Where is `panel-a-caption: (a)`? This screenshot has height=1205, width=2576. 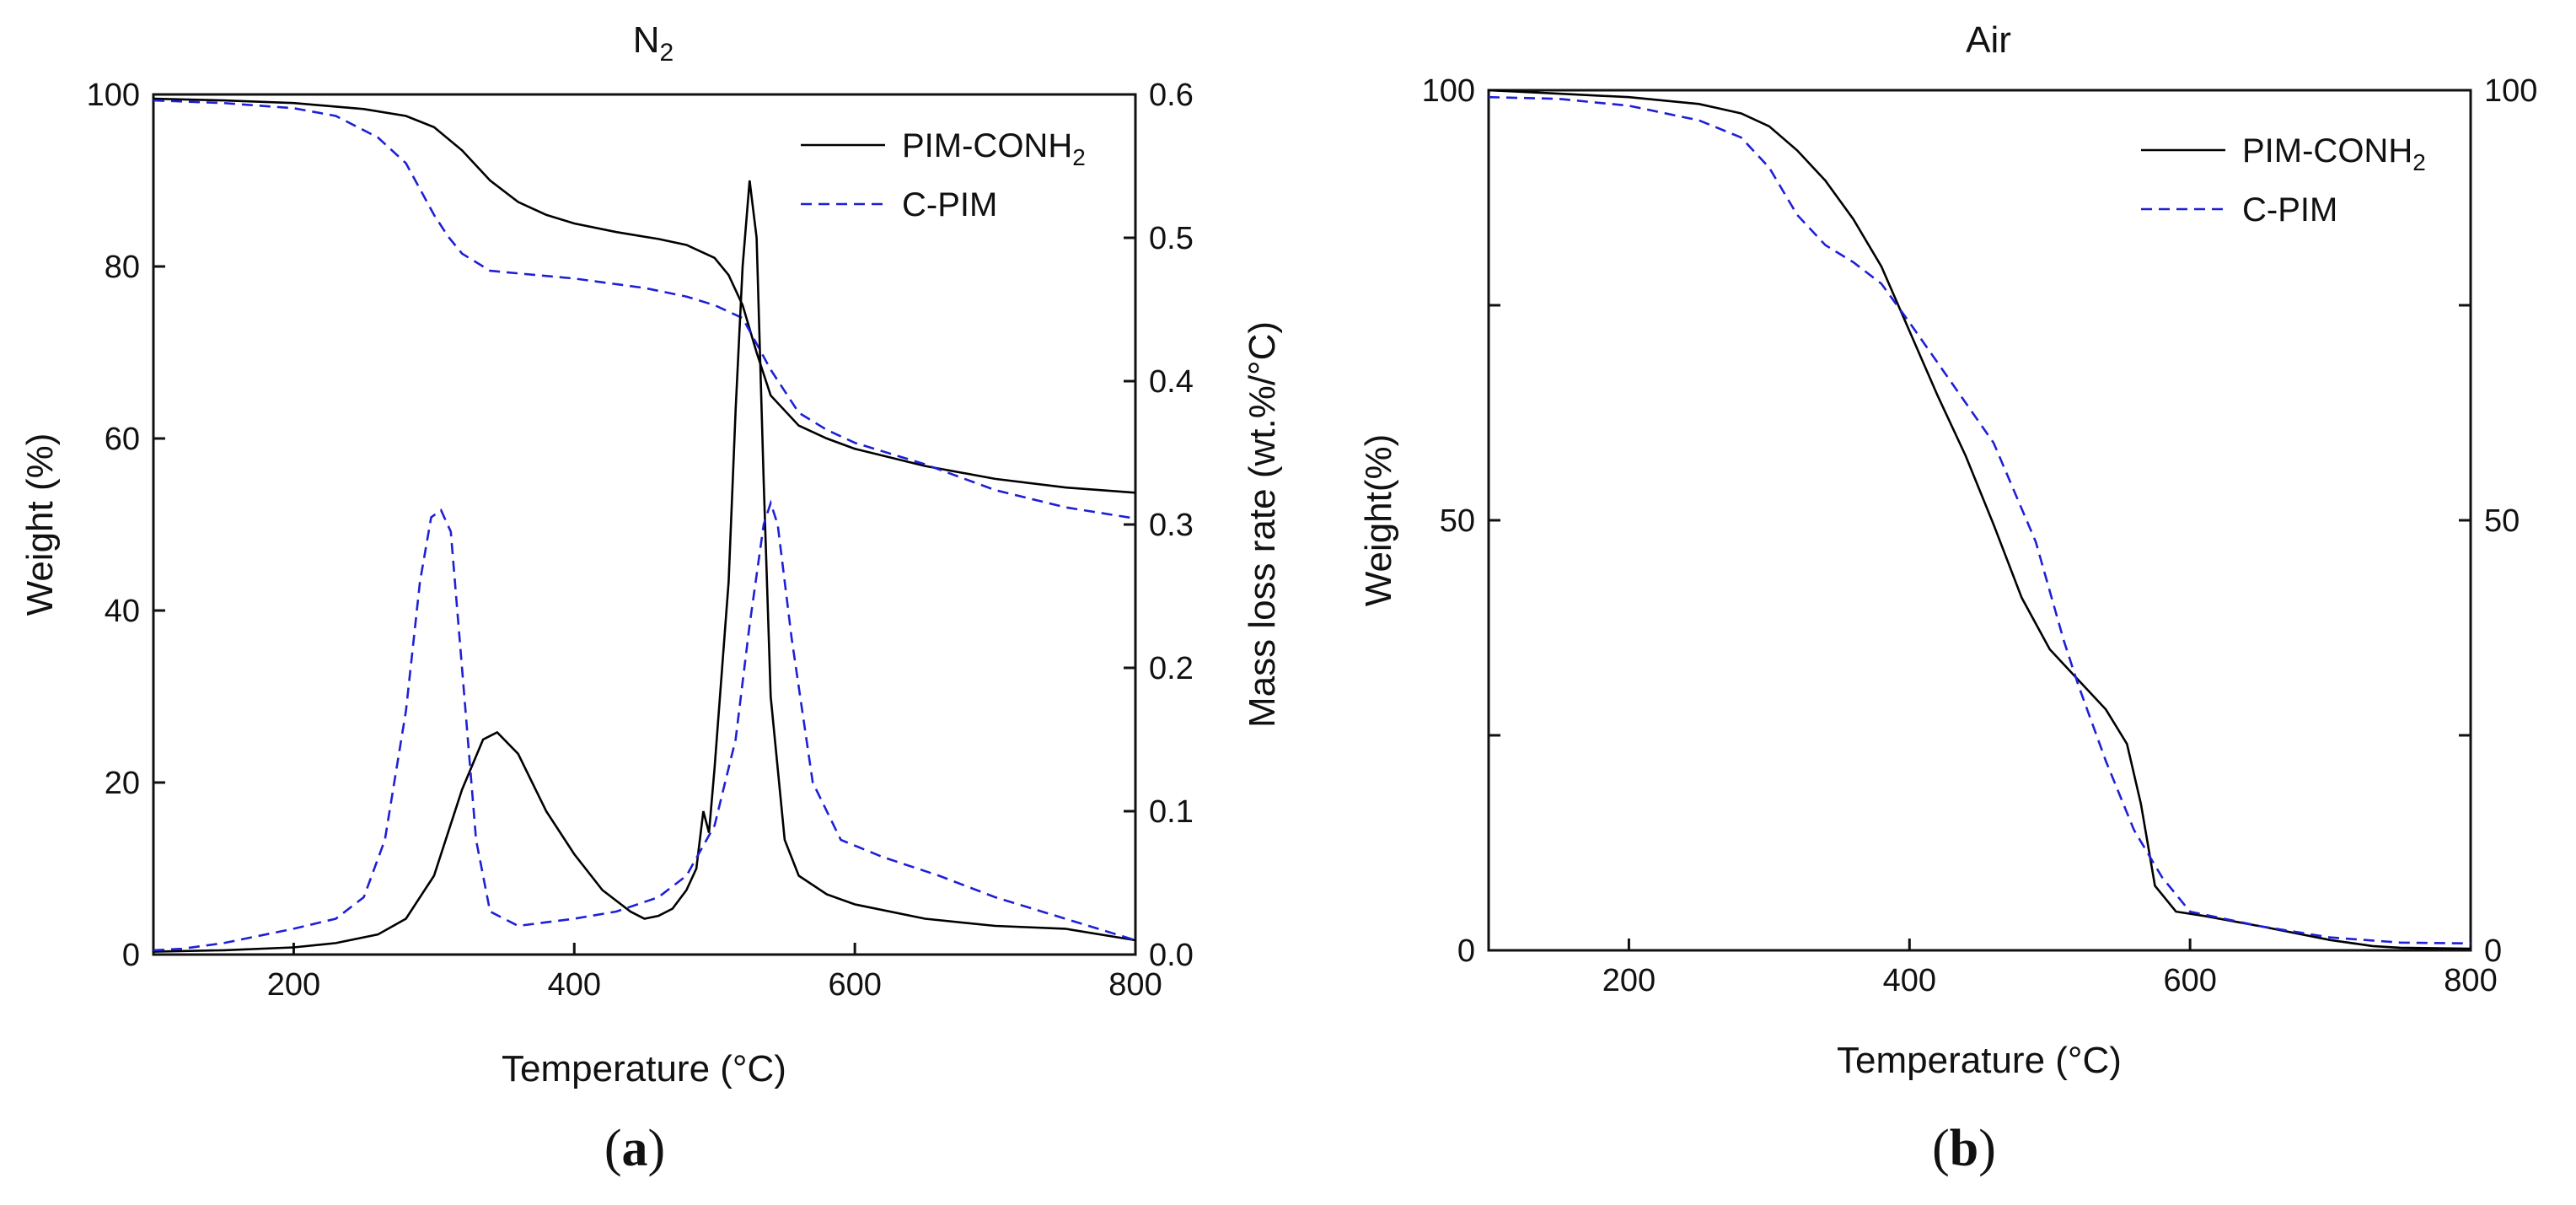 panel-a-caption: (a) is located at coordinates (634, 1148).